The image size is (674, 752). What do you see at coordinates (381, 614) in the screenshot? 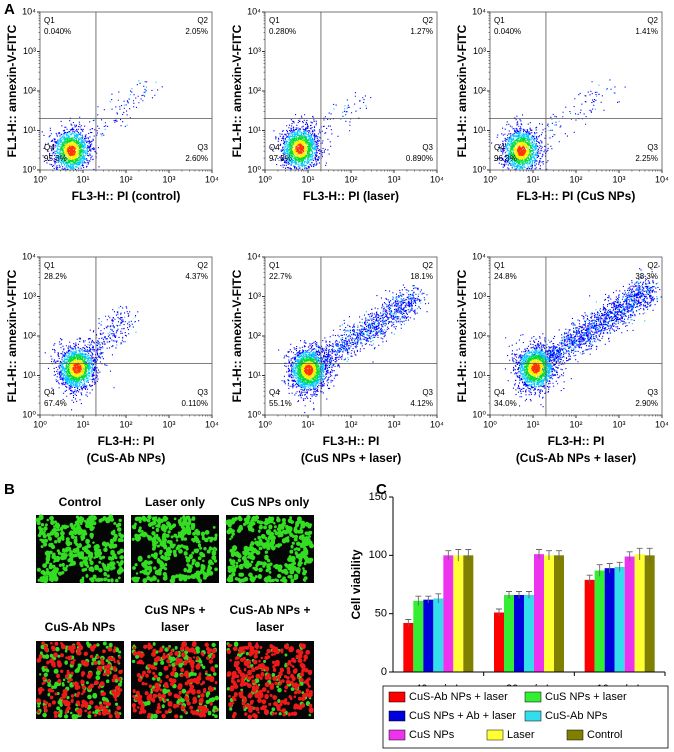
I see `y-tick-label: 50` at bounding box center [381, 614].